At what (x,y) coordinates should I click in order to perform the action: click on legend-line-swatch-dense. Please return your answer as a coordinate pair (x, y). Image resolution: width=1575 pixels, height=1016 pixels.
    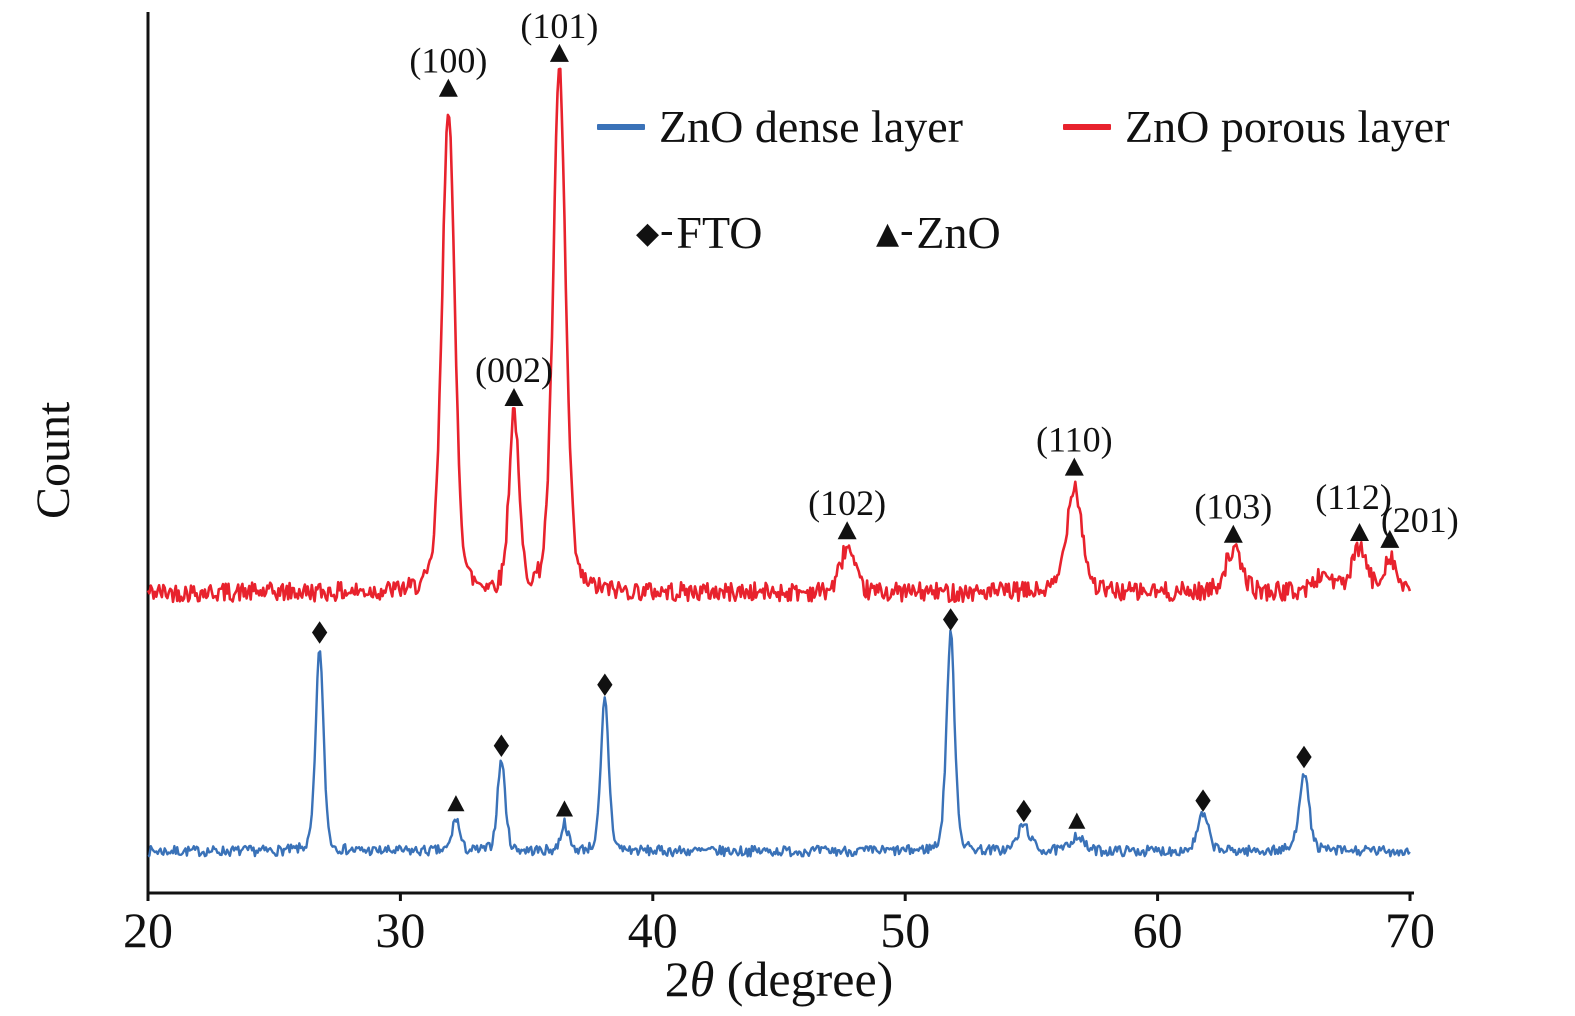
    Looking at the image, I should click on (621, 126).